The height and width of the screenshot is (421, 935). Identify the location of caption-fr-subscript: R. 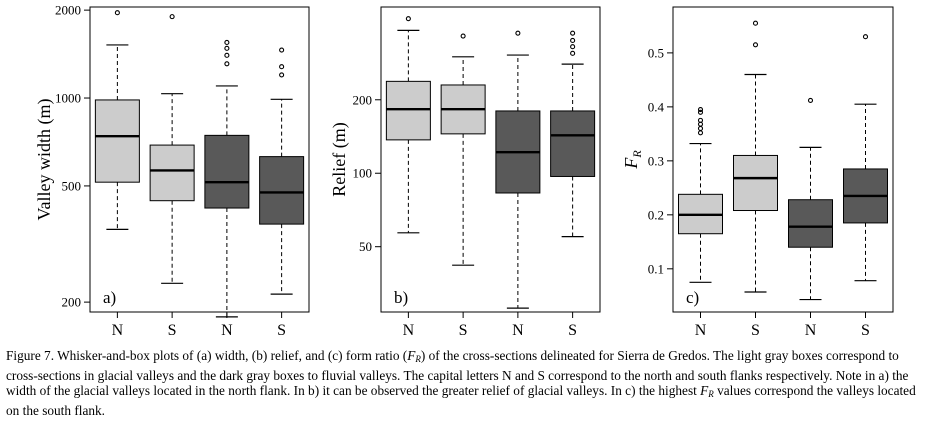
(418, 359).